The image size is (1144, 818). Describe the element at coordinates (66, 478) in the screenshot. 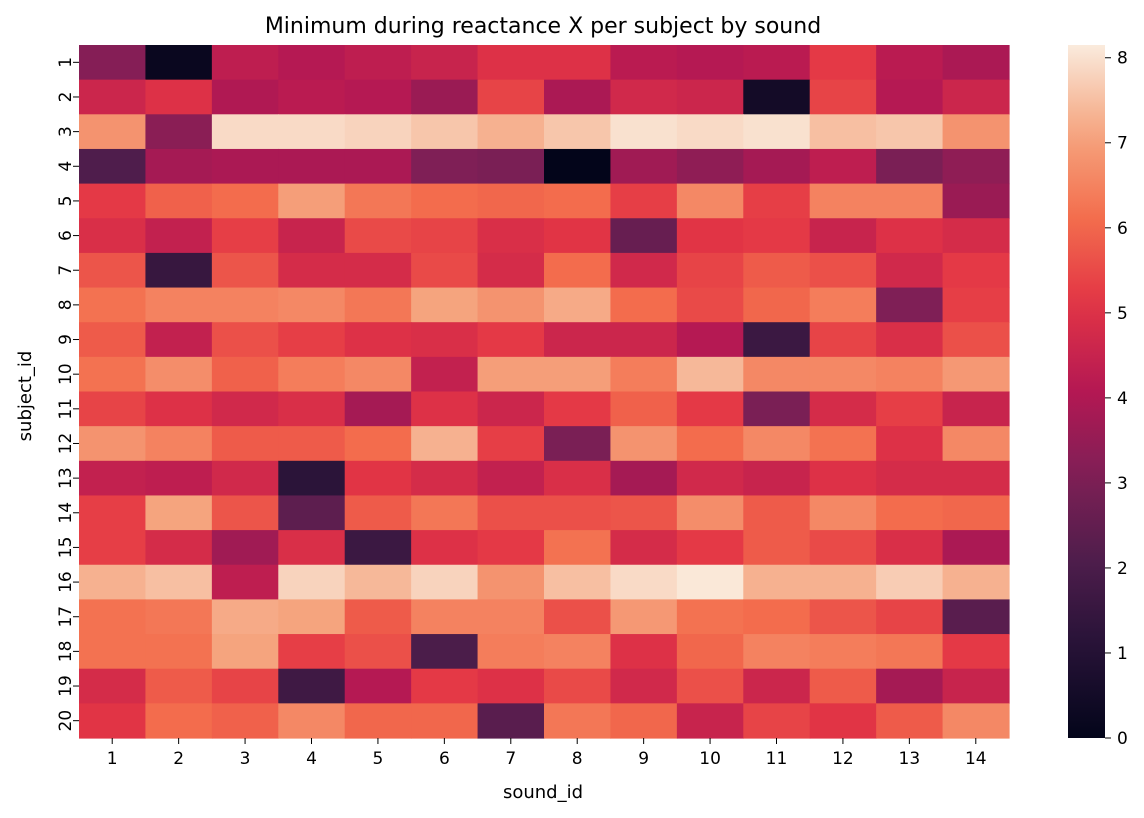

I see `y-tick-label: 13` at that location.